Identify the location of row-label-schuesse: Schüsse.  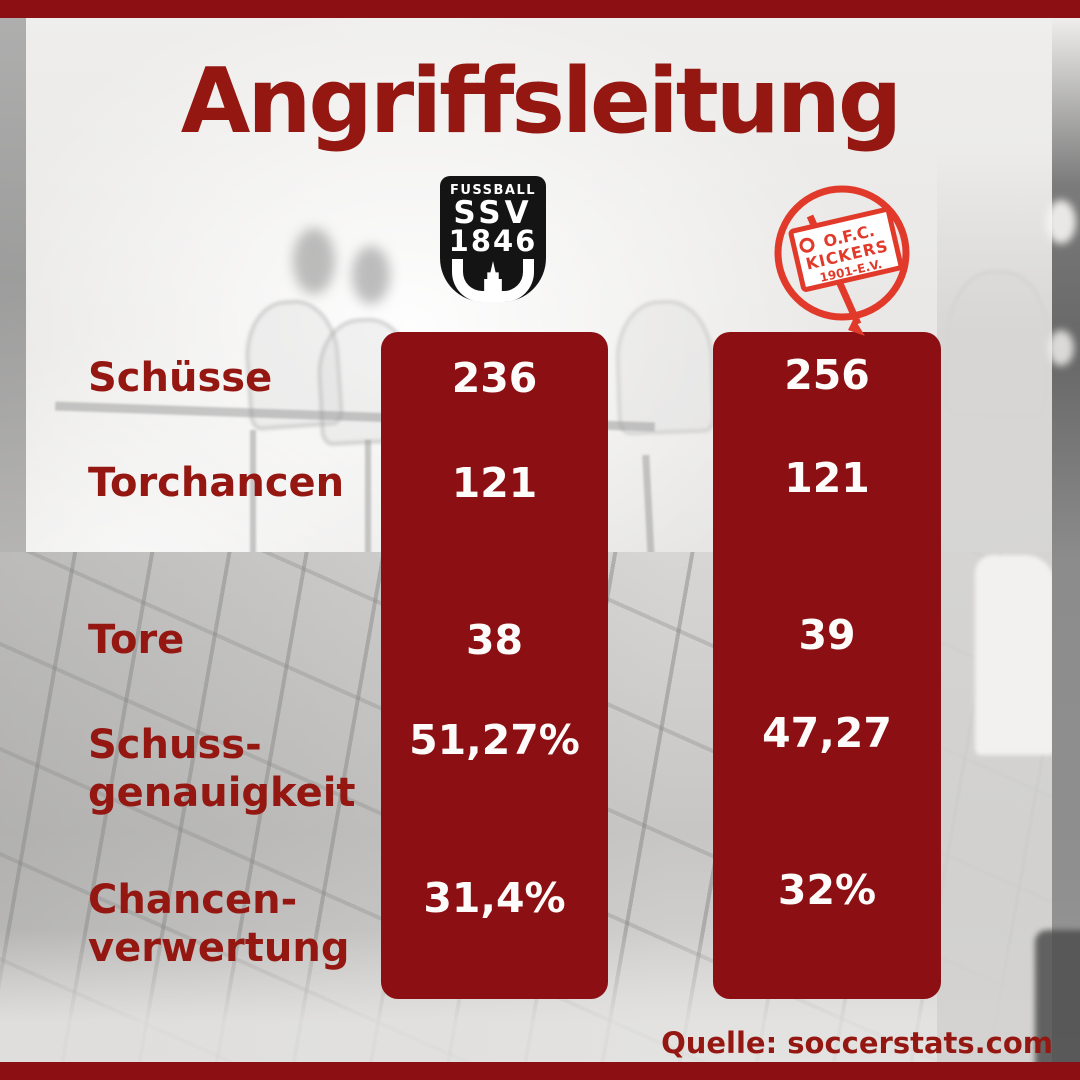
(180, 378).